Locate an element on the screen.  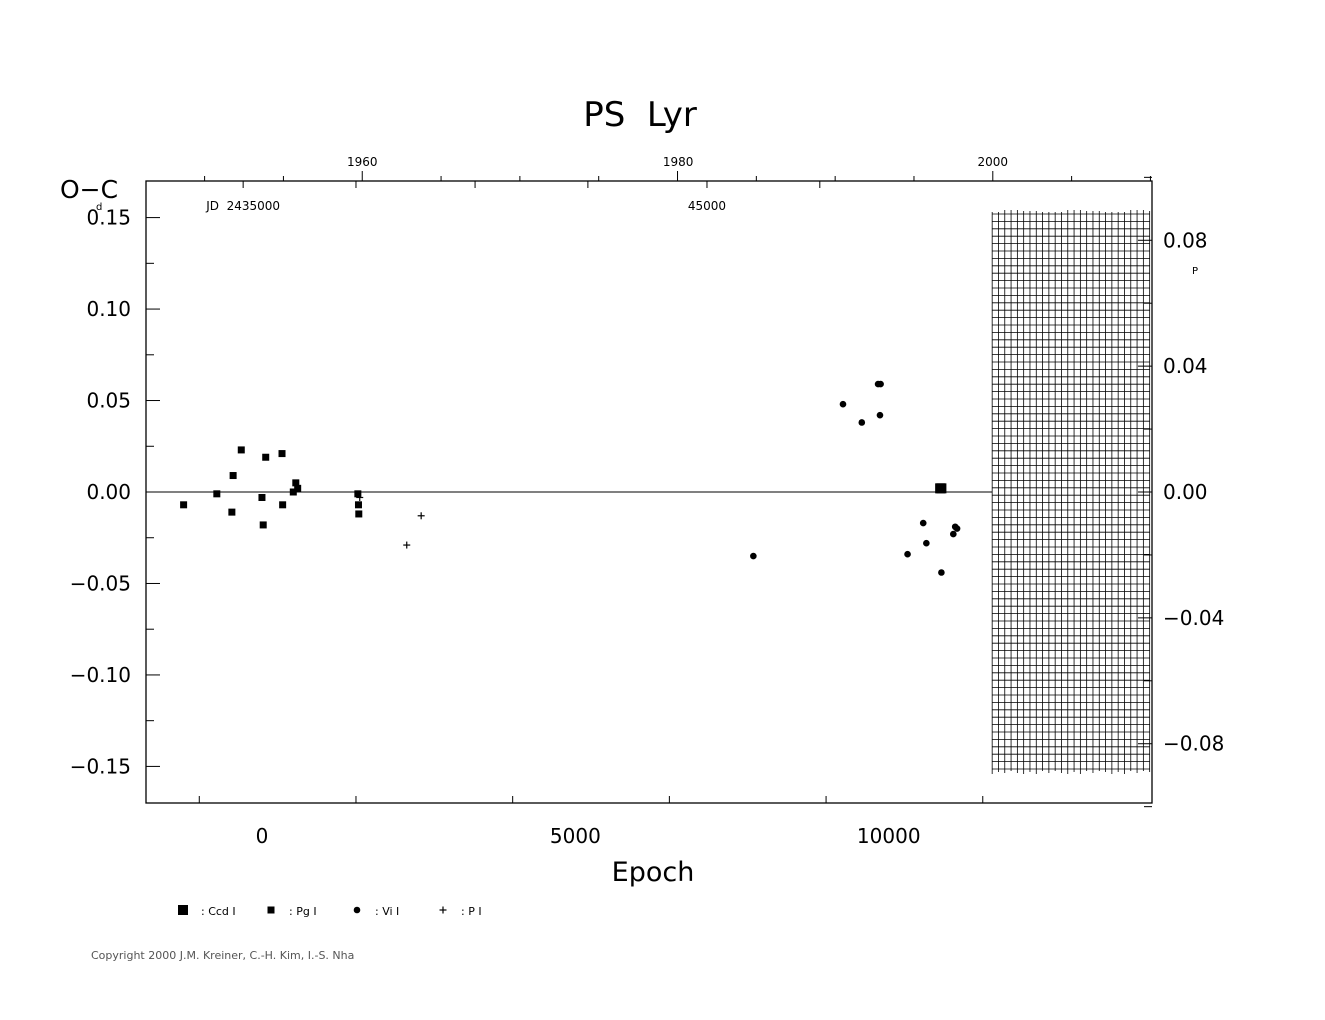
right-tick-label: 0.04 is located at coordinates (1185, 366).